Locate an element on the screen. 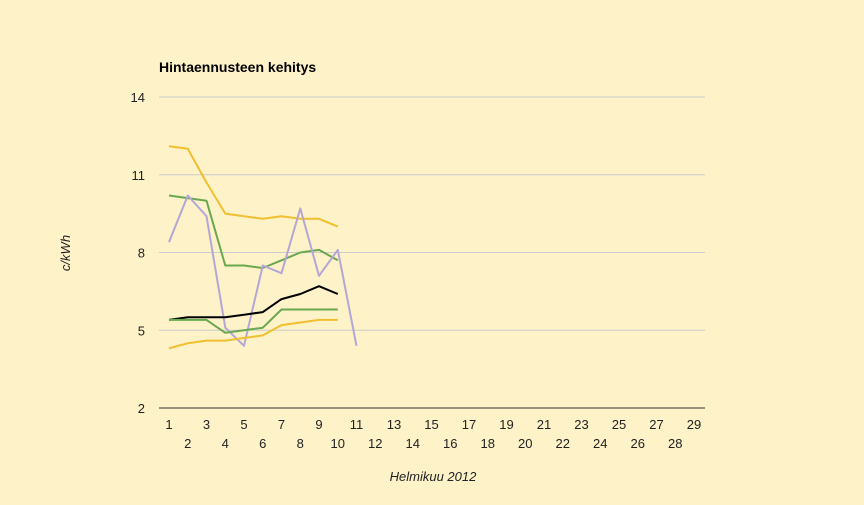 This screenshot has height=505, width=864. x-tick-label: 14 is located at coordinates (413, 443).